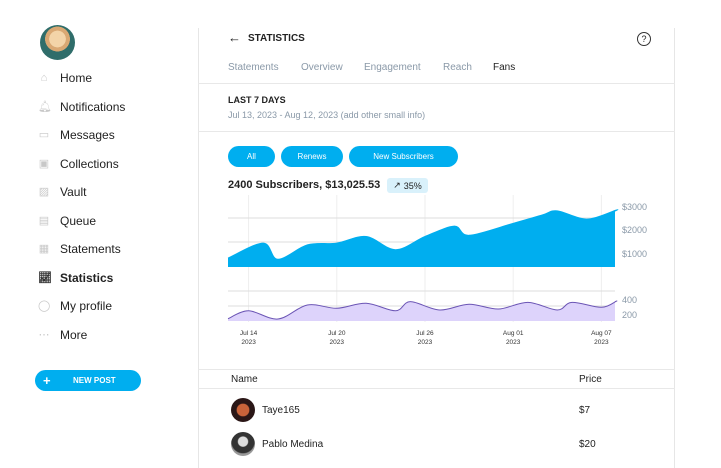  I want to click on x-tick-label: Aug 01, so click(513, 333).